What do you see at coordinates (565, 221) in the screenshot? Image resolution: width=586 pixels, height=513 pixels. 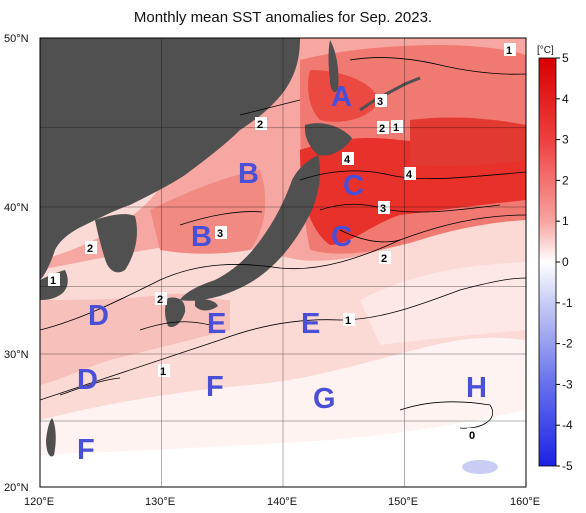 I see `colorbar-tick-label: 1` at bounding box center [565, 221].